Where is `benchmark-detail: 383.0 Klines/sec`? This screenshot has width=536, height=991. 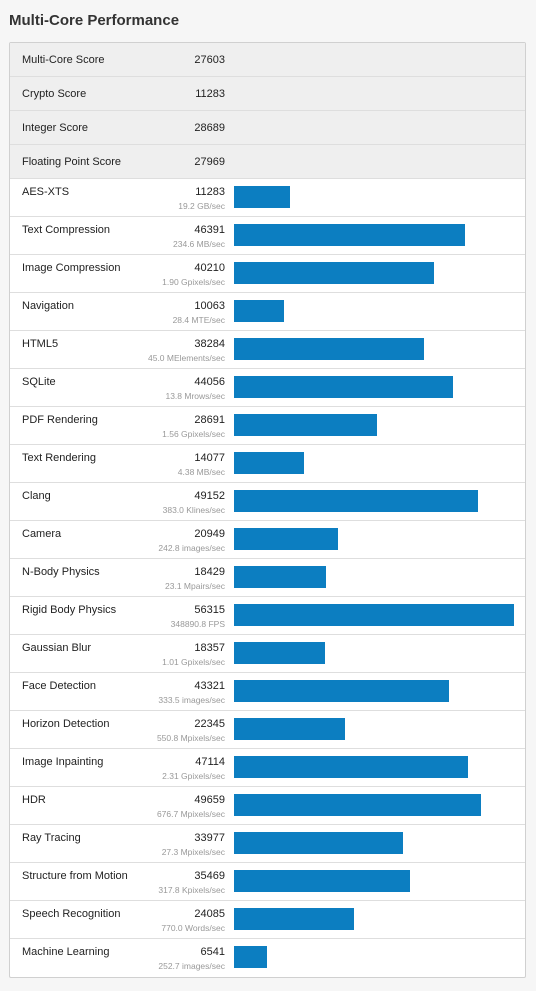
benchmark-detail: 383.0 Klines/sec is located at coordinates (193, 510).